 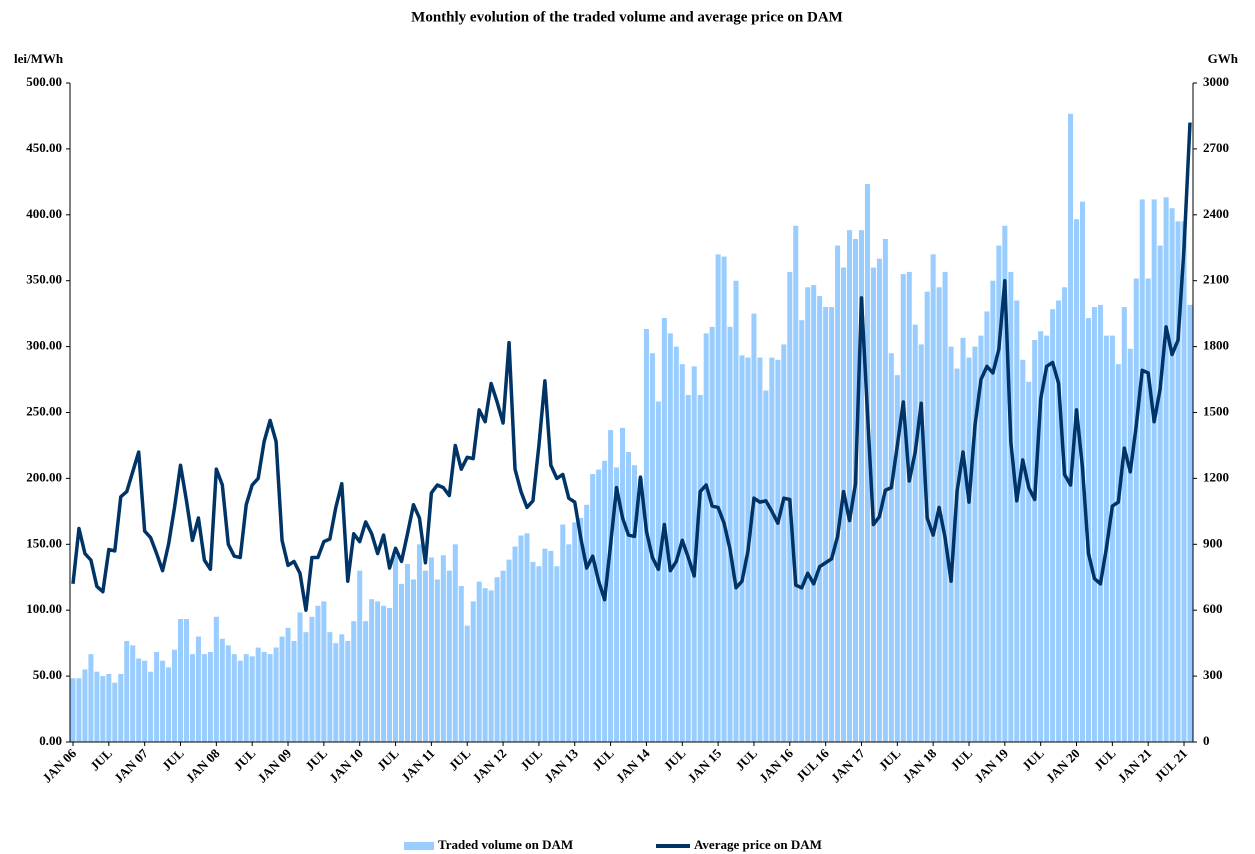 What do you see at coordinates (1216, 213) in the screenshot?
I see `y2-tick-label: 2400` at bounding box center [1216, 213].